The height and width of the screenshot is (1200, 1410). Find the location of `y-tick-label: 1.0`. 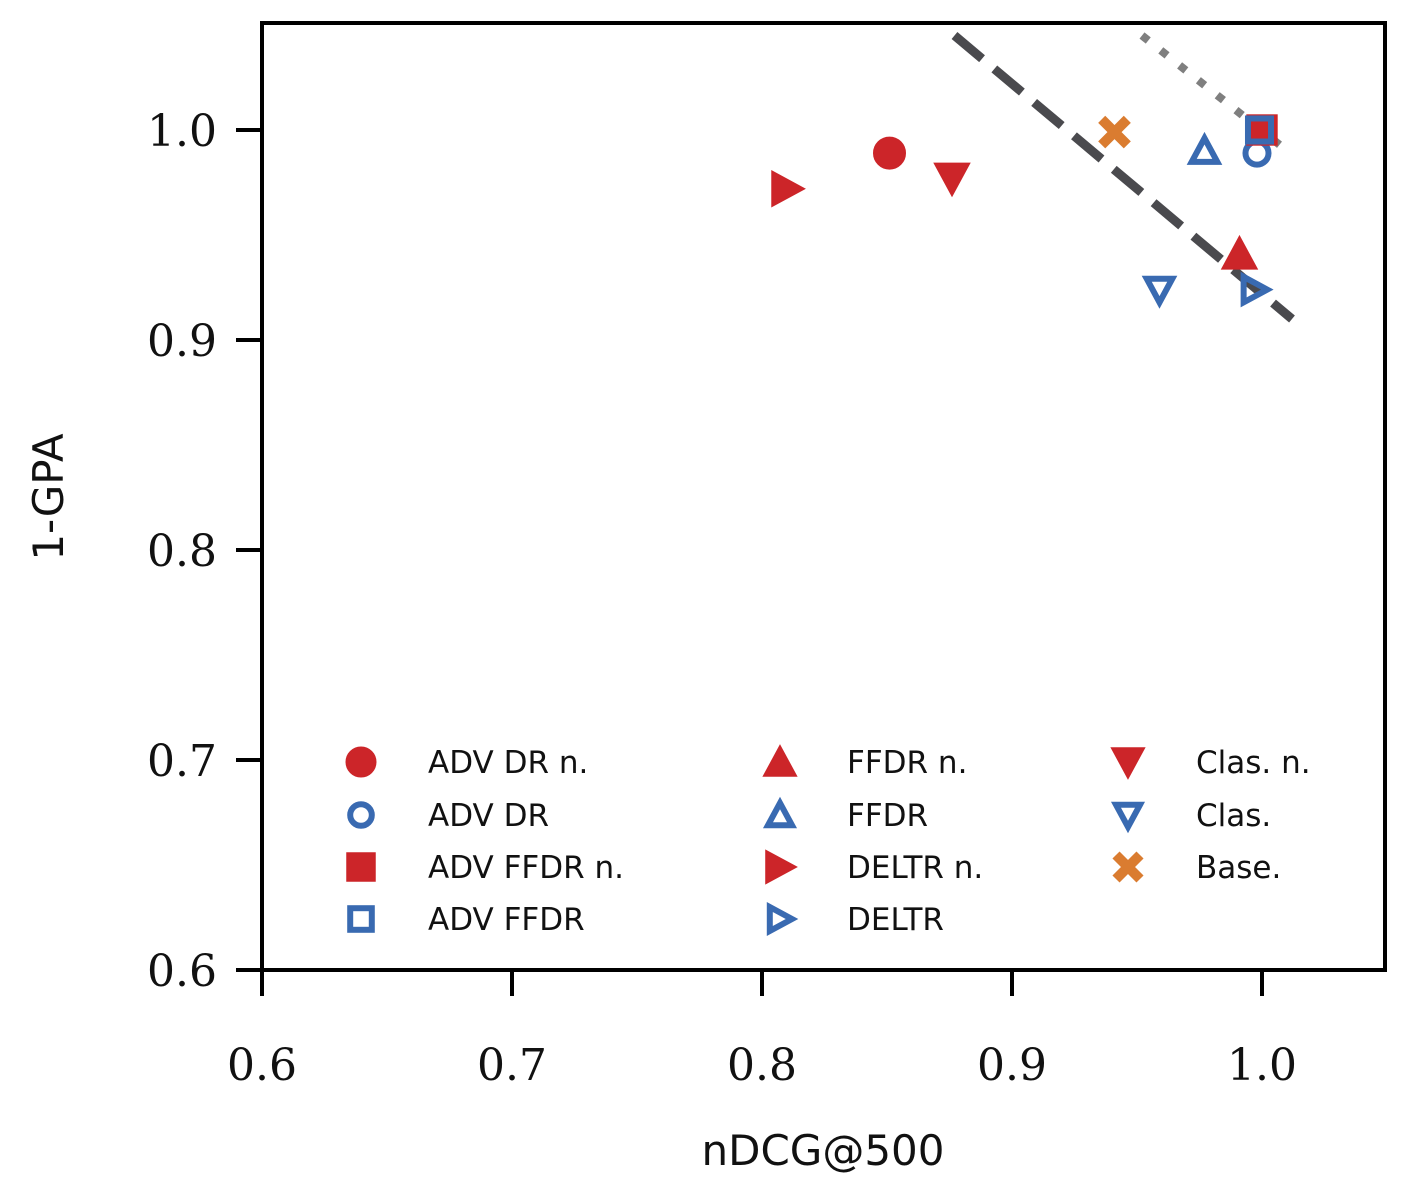

y-tick-label: 1.0 is located at coordinates (182, 131).